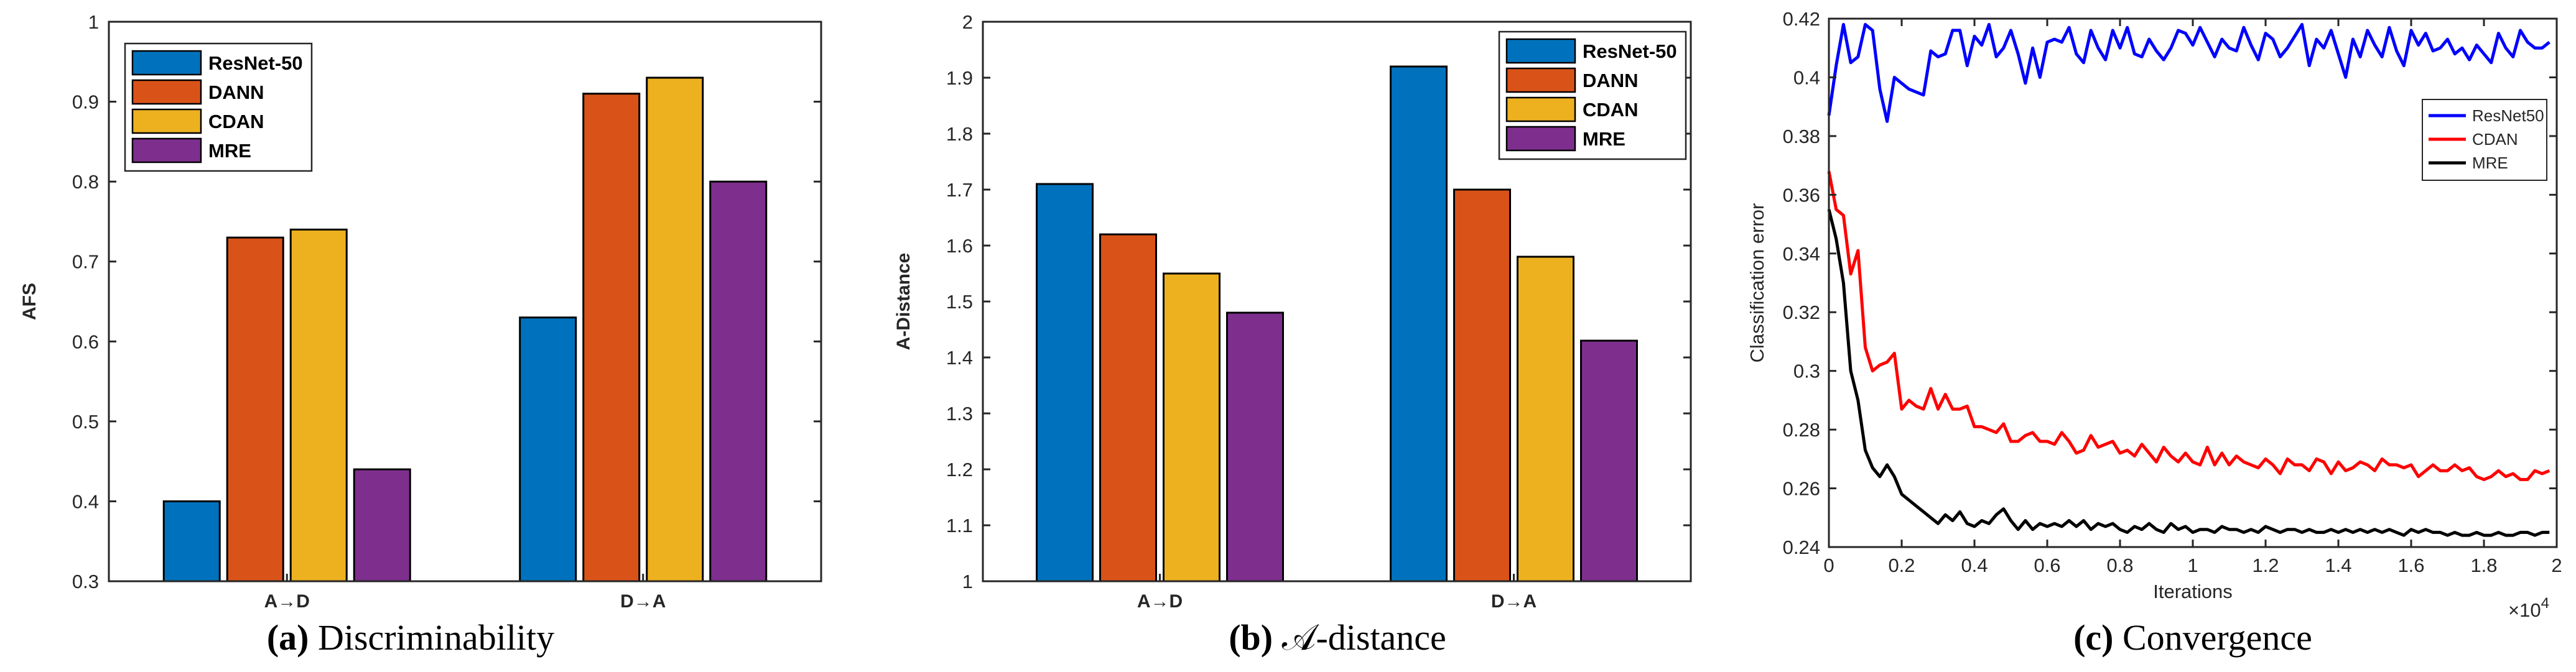  Describe the element at coordinates (1592, 95) in the screenshot. I see `adist-legend: ResNet-50 DANN CDAN MRE` at that location.